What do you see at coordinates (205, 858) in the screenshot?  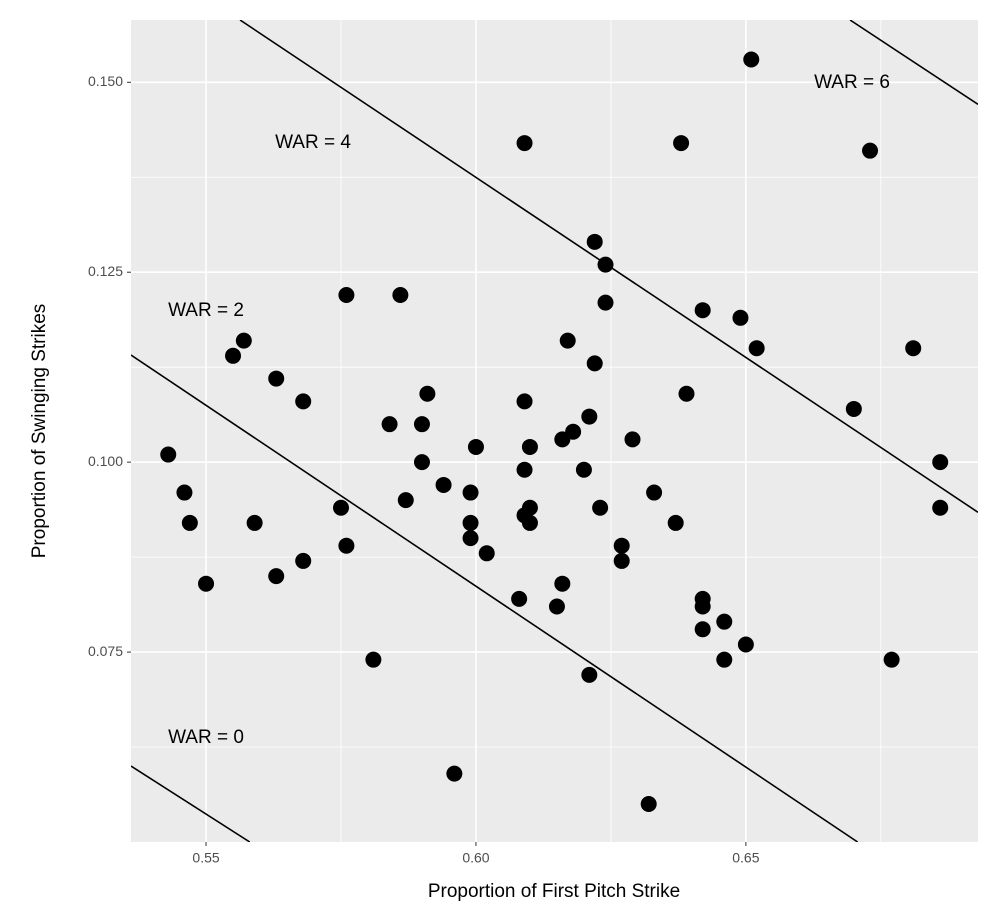 I see `x-tick-label: 0.55` at bounding box center [205, 858].